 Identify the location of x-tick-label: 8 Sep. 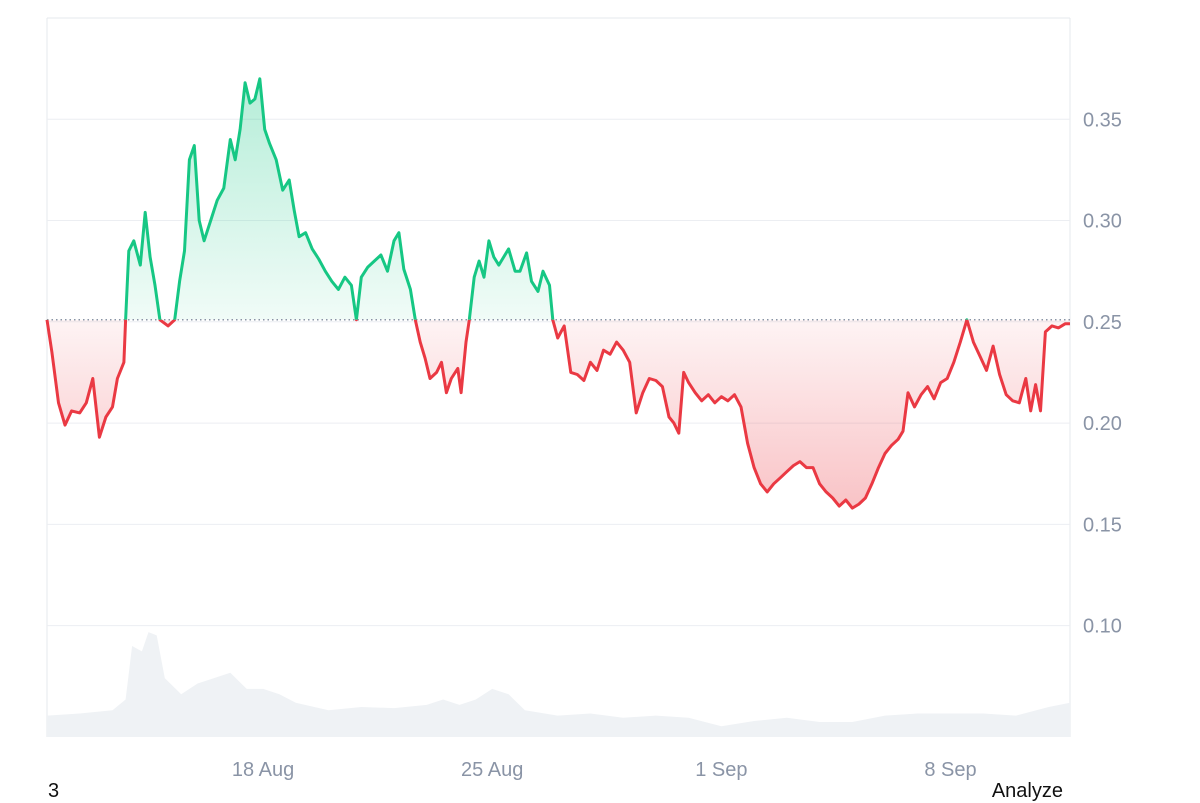
(950, 770).